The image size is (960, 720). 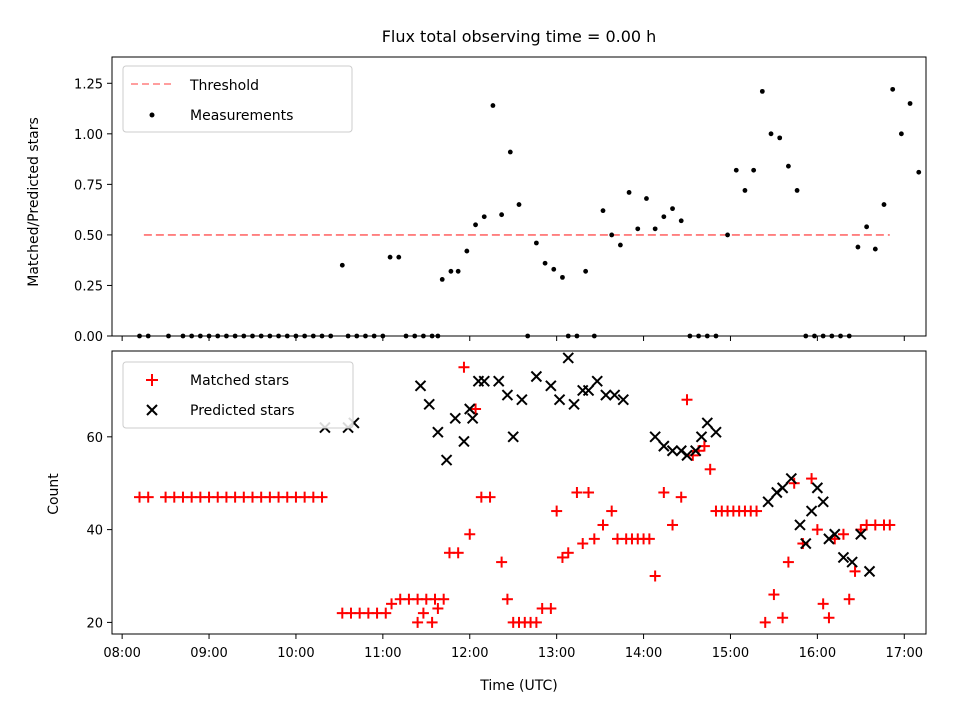 What do you see at coordinates (817, 653) in the screenshot?
I see `bottom-x-tick-label: 16:00` at bounding box center [817, 653].